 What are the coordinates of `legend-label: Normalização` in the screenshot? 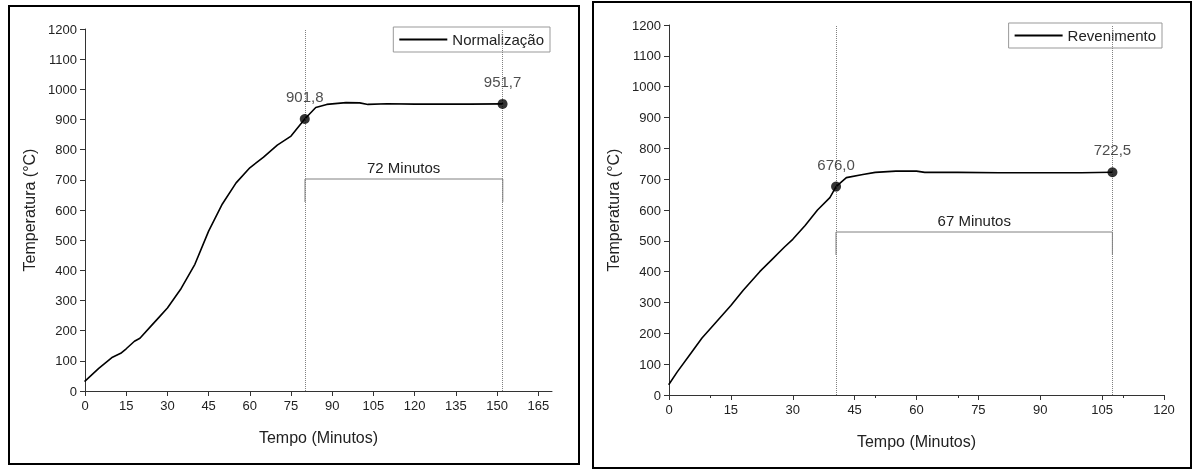 It's located at (498, 39).